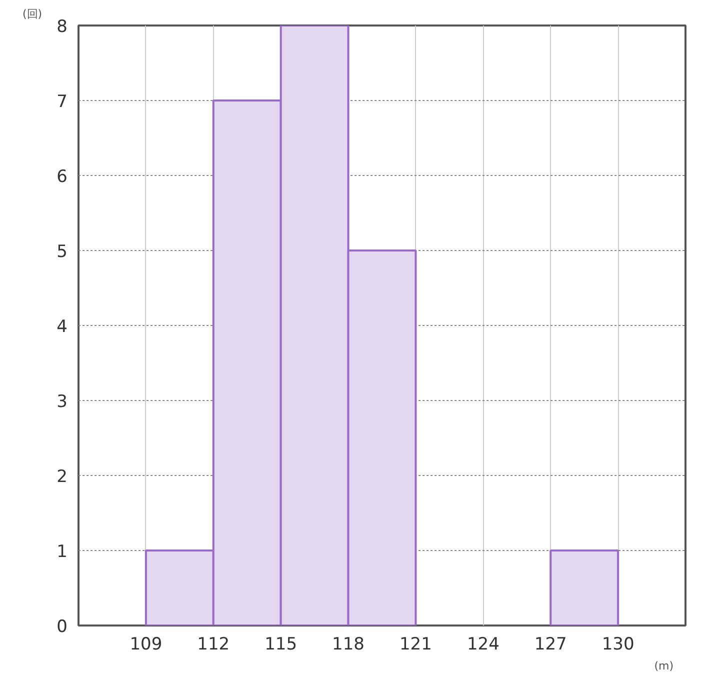 The height and width of the screenshot is (677, 721). What do you see at coordinates (664, 666) in the screenshot?
I see `x-axis-title: (m)` at bounding box center [664, 666].